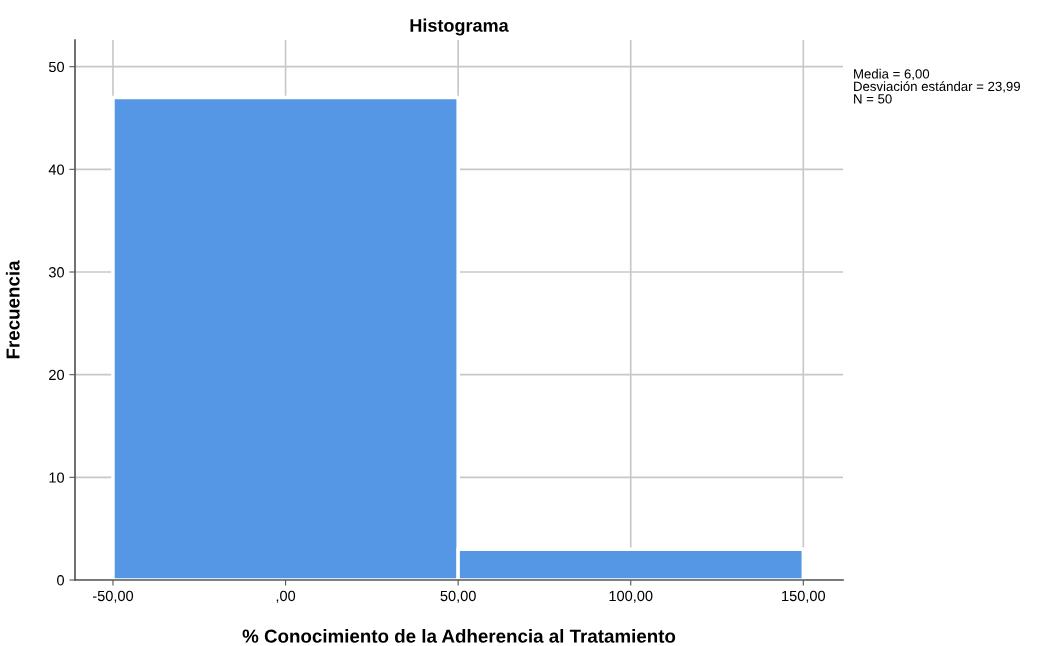  Describe the element at coordinates (61, 580) in the screenshot. I see `y-tick-label: 0` at that location.